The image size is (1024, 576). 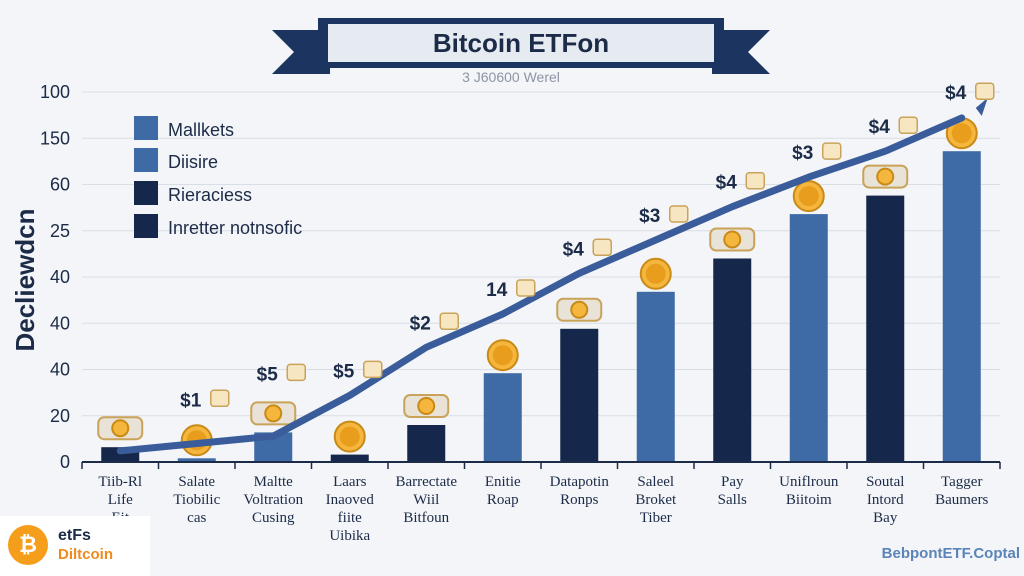 I want to click on legend-label-rieraciess: Rieraciess, so click(x=210, y=195).